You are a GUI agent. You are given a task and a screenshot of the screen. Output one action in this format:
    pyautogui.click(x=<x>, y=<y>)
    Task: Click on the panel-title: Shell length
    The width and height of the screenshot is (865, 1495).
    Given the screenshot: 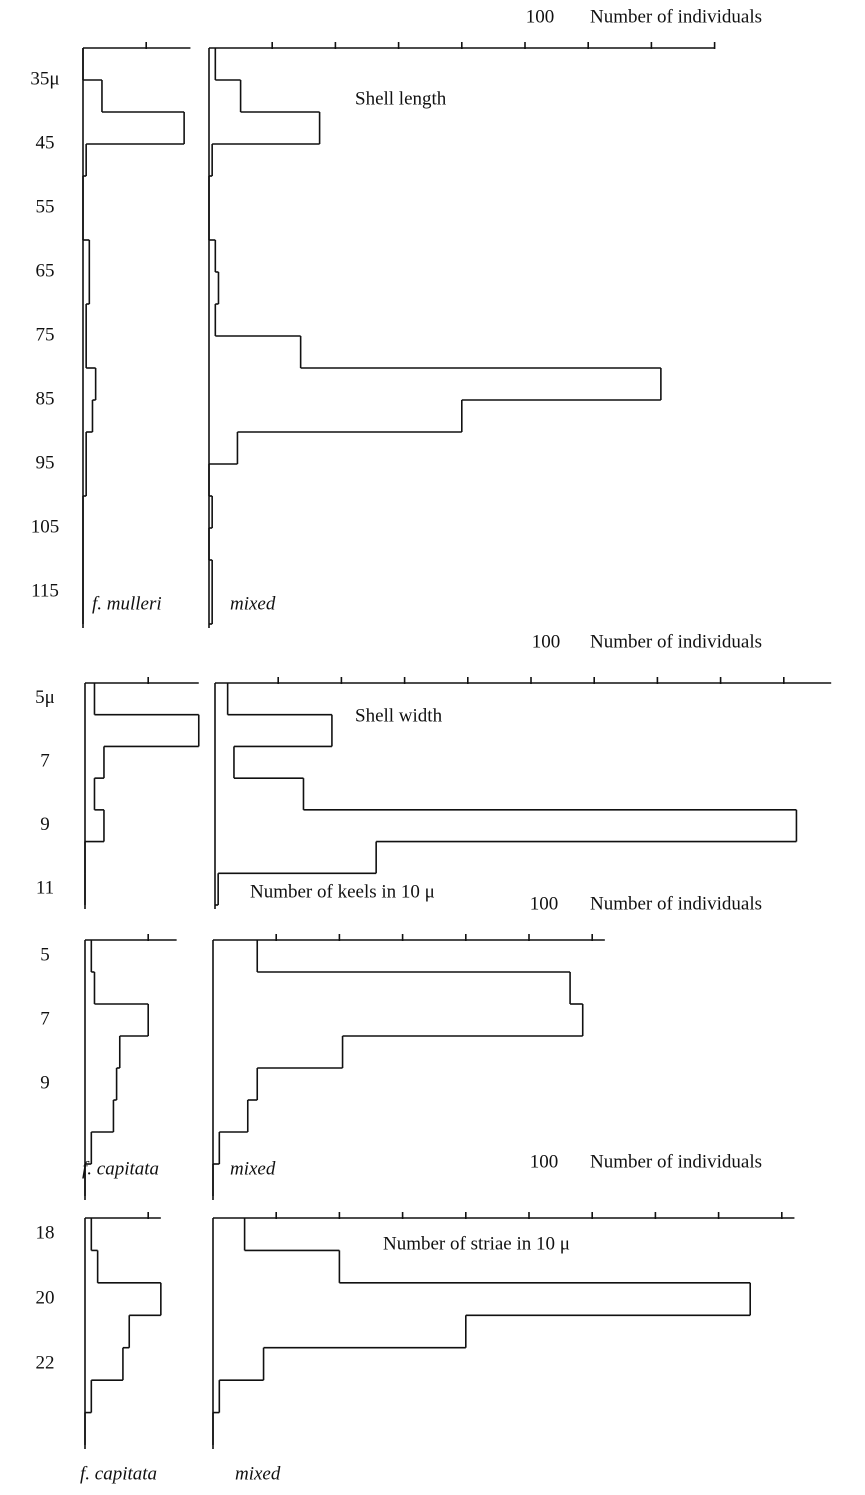 What is the action you would take?
    pyautogui.click(x=401, y=98)
    